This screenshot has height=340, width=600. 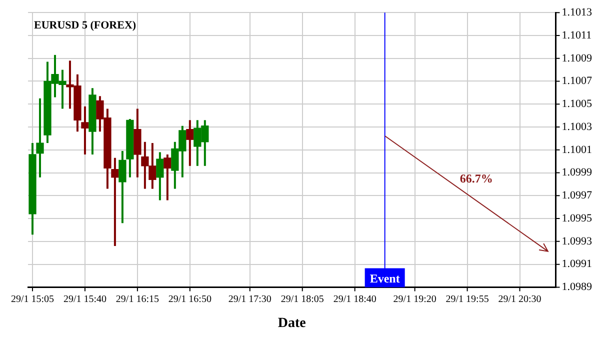 What do you see at coordinates (577, 241) in the screenshot?
I see `y-tick-label: 1.0993` at bounding box center [577, 241].